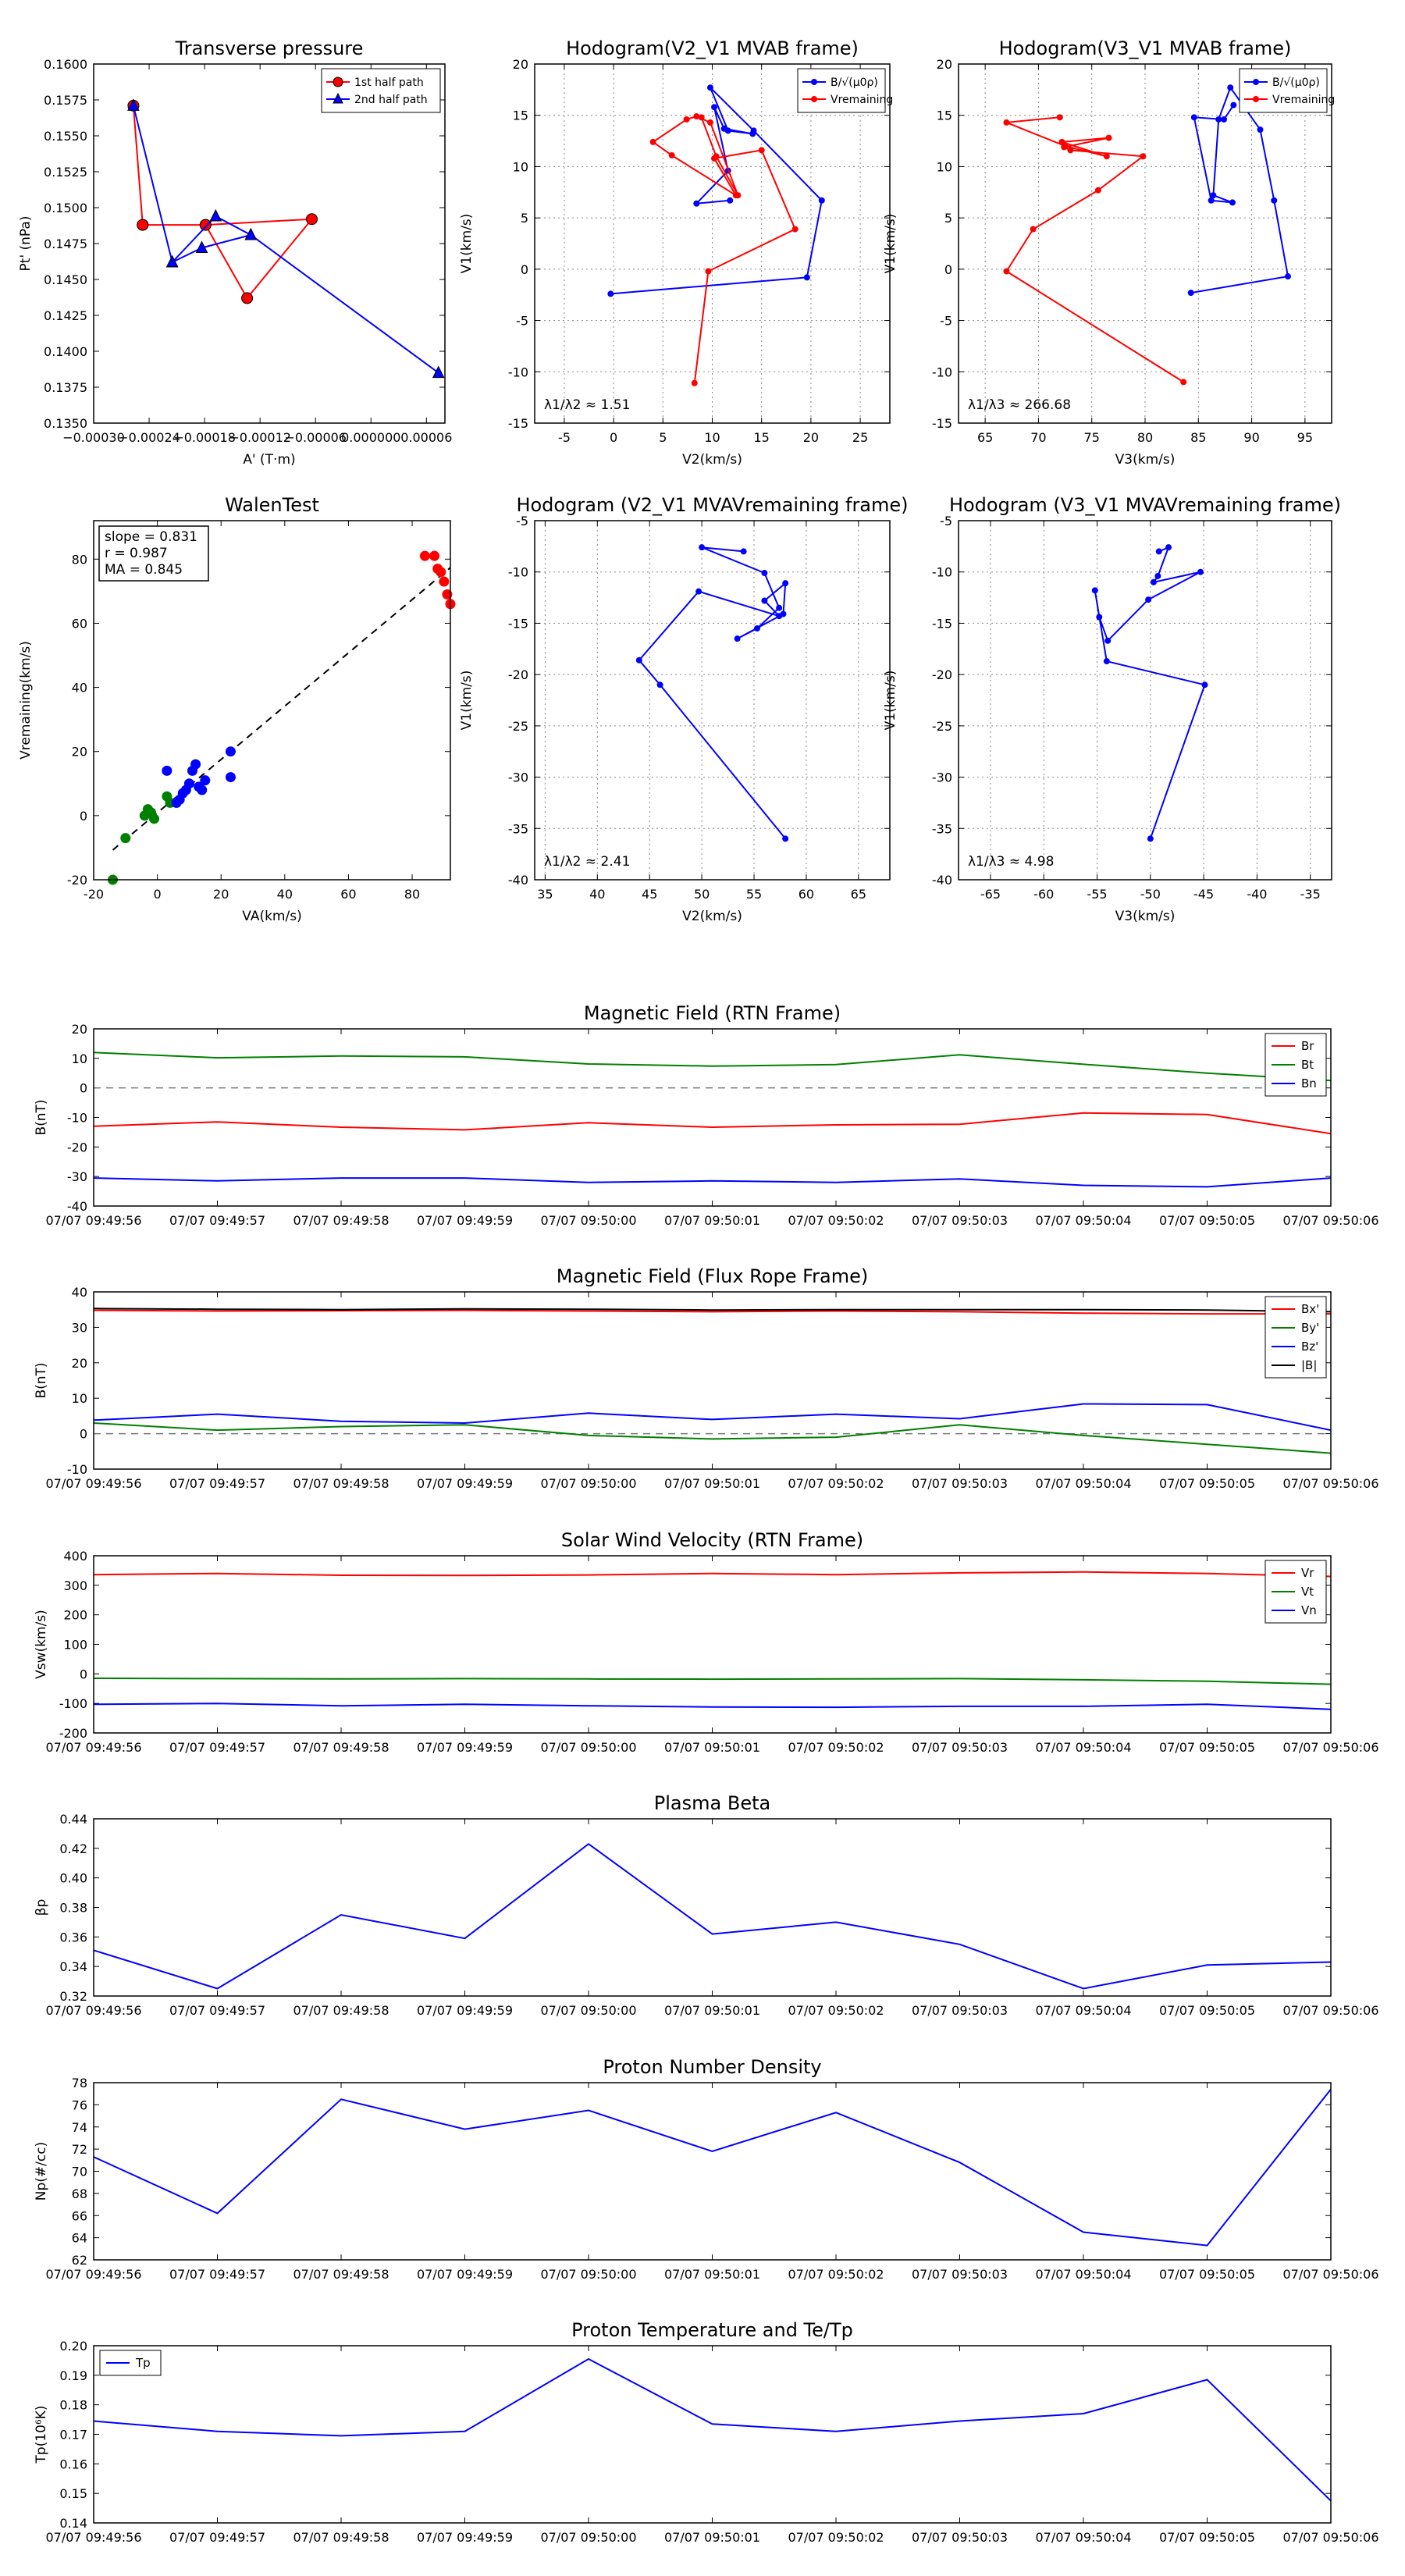 The width and height of the screenshot is (1405, 2576). I want to click on x-tick-label: 15, so click(762, 437).